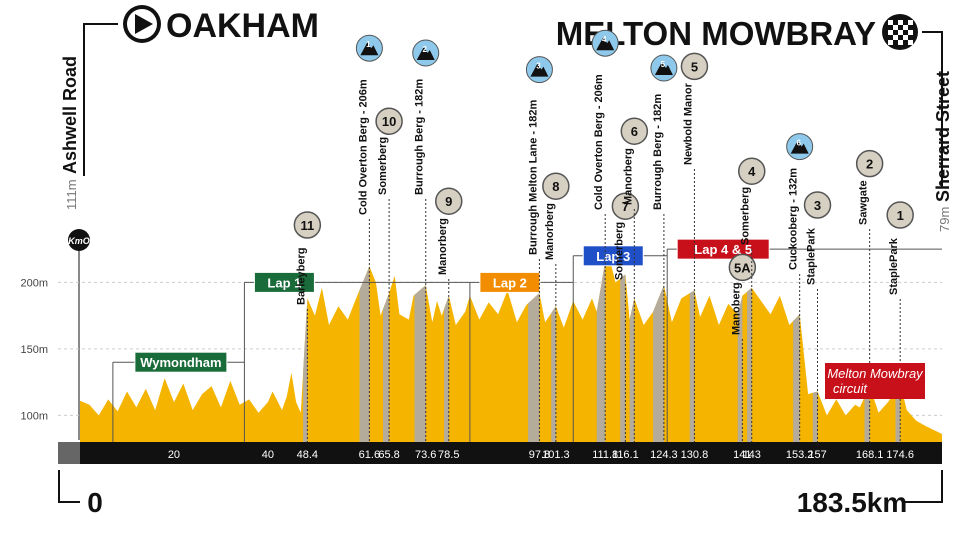 This screenshot has width=974, height=533. I want to click on x-tick-label: 97.8, so click(539, 455).